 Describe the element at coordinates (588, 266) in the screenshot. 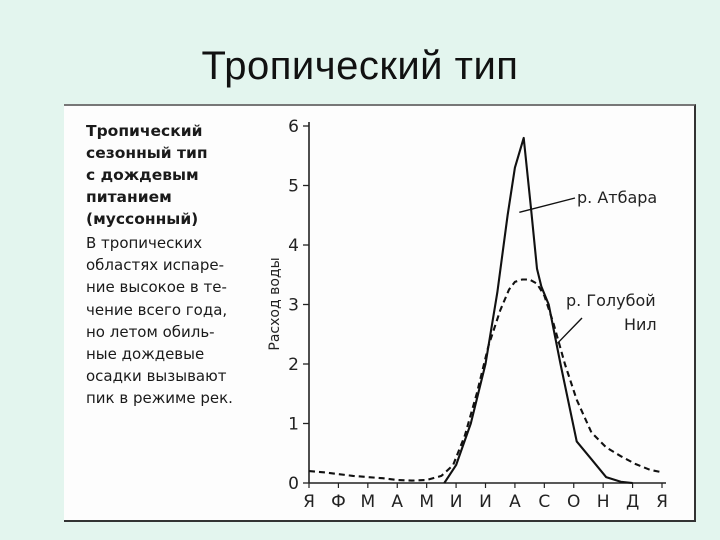

I see `annotation-layer: р. Атбара р. Голубой Нил` at that location.